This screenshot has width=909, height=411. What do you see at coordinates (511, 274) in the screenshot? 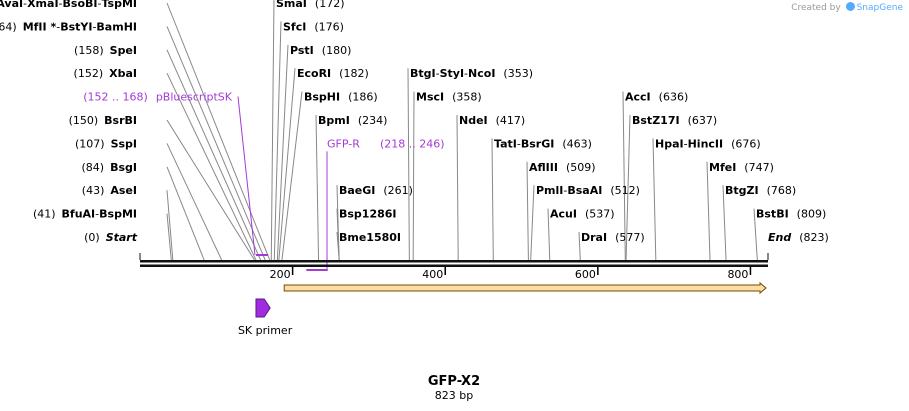
I see `ruler-ticks: 200 400 600 800` at bounding box center [511, 274].